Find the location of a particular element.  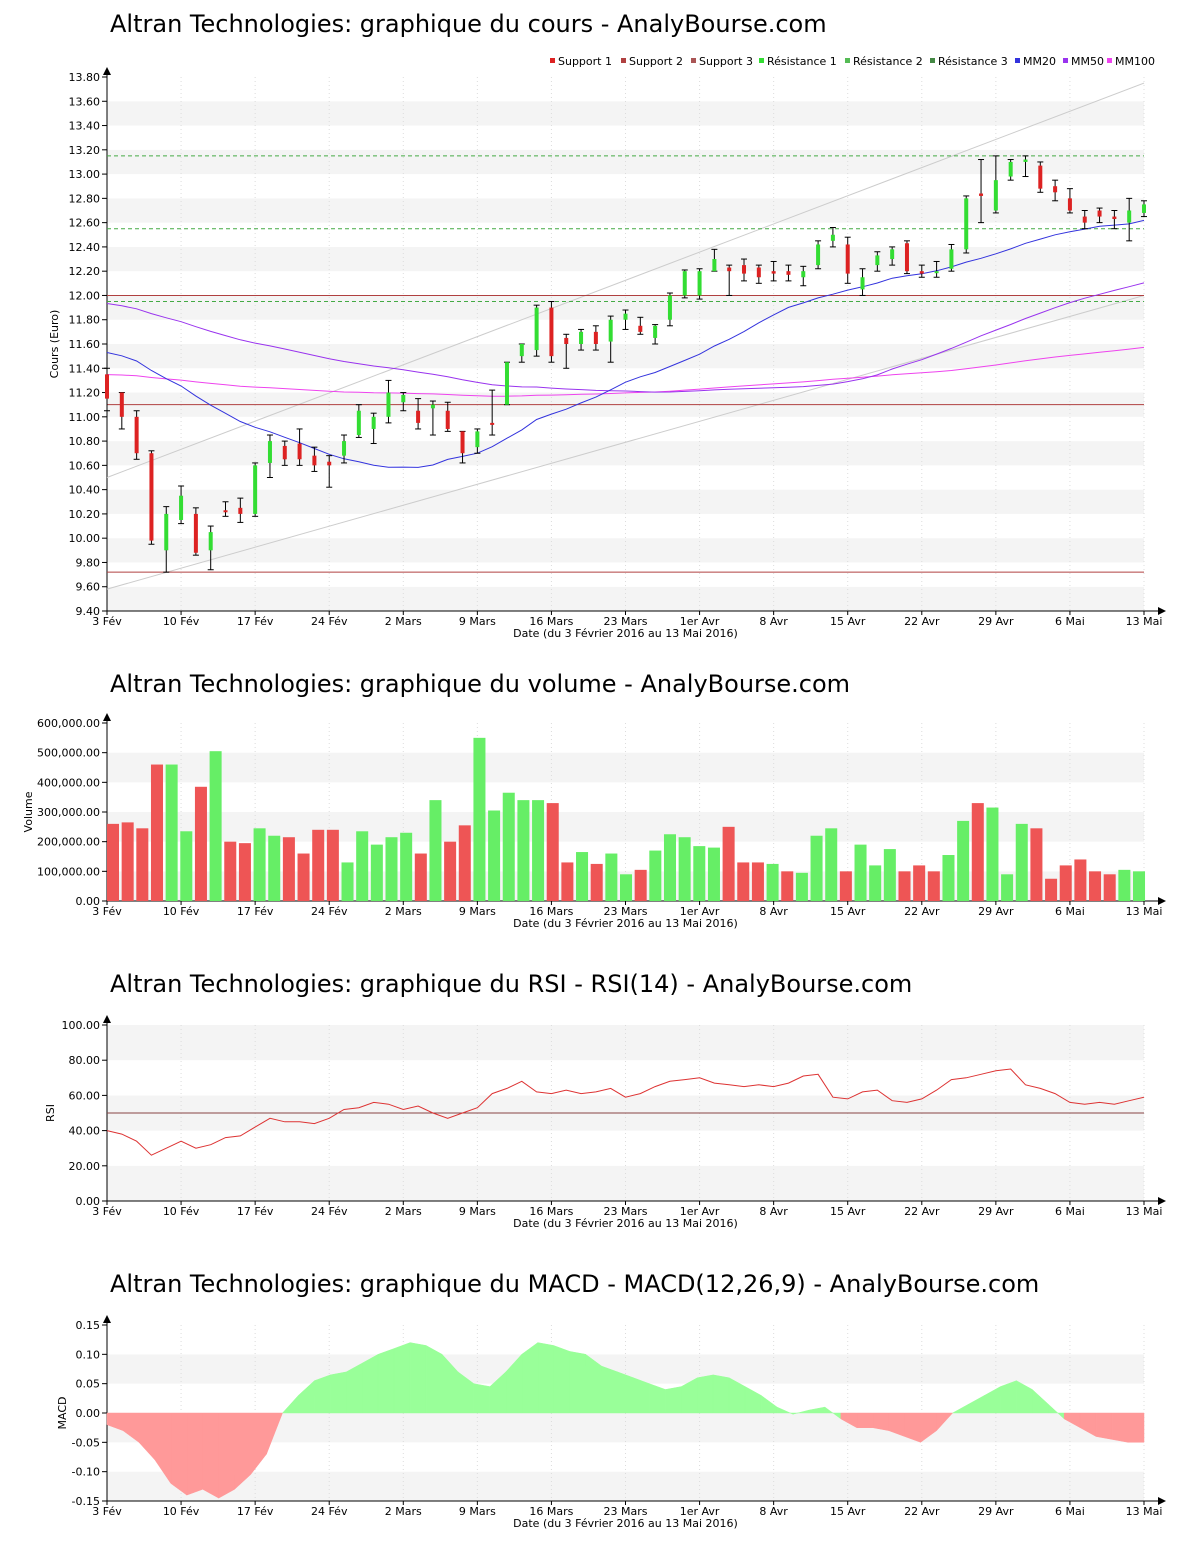

y-axis-arrow is located at coordinates (107, 717).